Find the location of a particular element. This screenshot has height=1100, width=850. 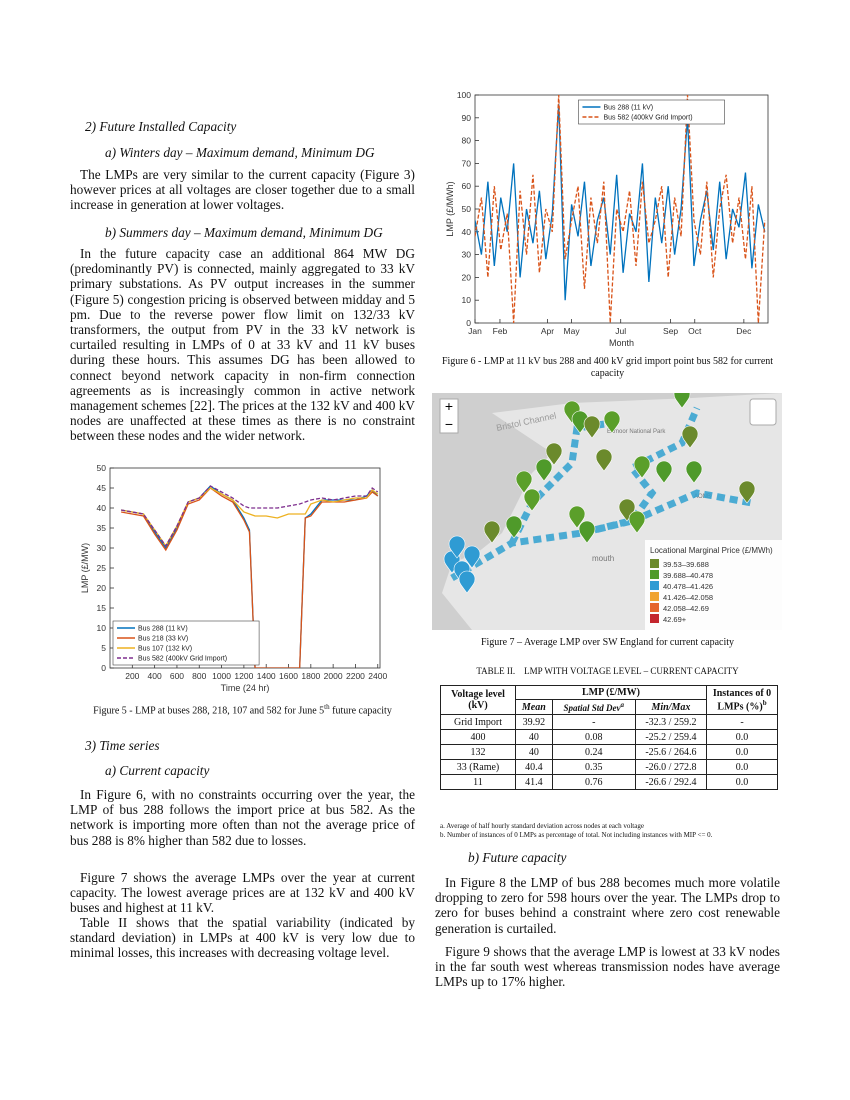

legend-label: 39.53–39.688 is located at coordinates (686, 564).